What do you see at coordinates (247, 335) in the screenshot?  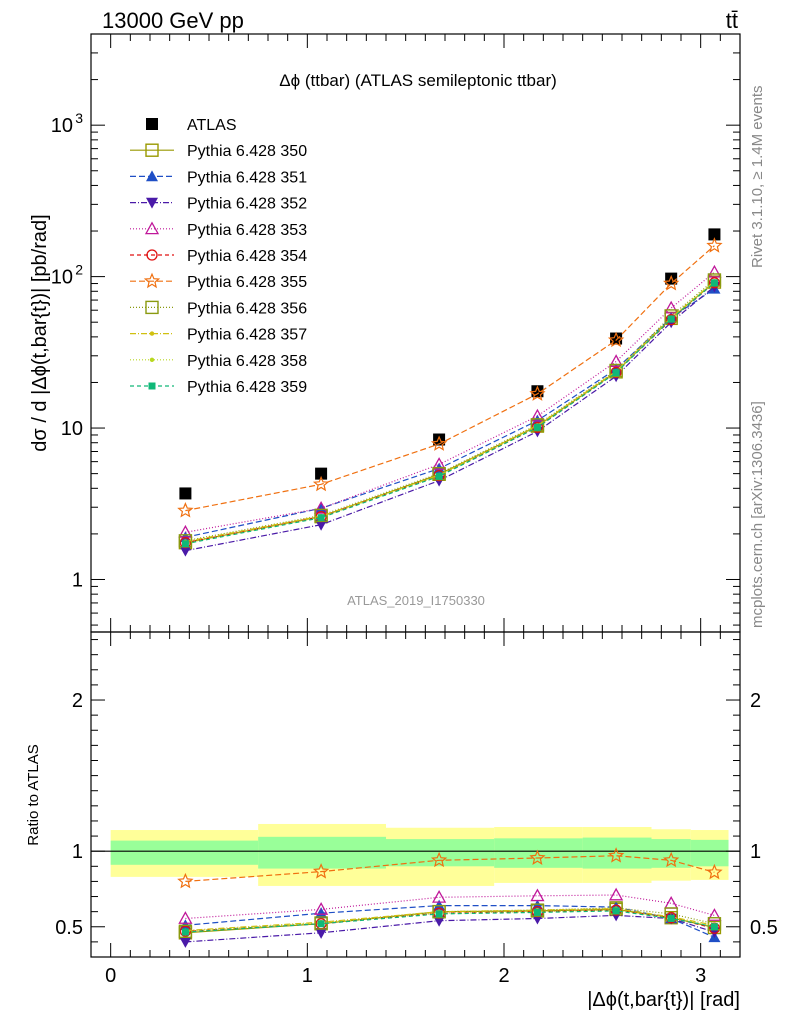 I see `legend-label: Pythia 6.428 357` at bounding box center [247, 335].